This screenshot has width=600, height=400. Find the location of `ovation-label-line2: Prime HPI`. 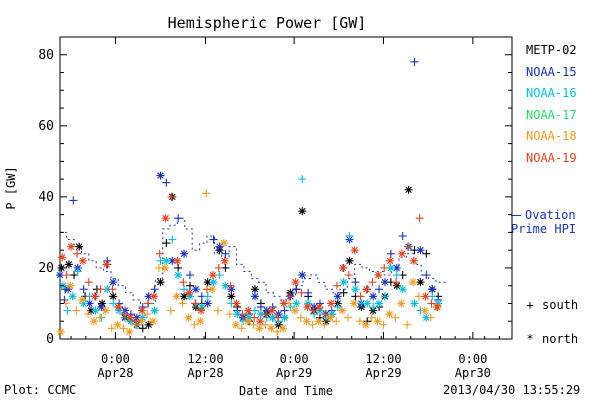

ovation-label-line2: Prime HPI is located at coordinates (544, 229).